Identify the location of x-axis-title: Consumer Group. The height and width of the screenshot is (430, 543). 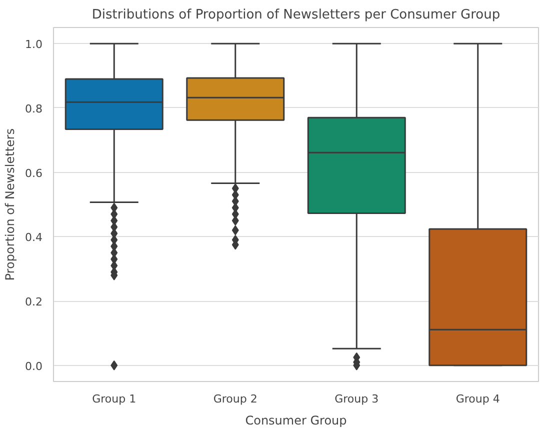
(296, 421).